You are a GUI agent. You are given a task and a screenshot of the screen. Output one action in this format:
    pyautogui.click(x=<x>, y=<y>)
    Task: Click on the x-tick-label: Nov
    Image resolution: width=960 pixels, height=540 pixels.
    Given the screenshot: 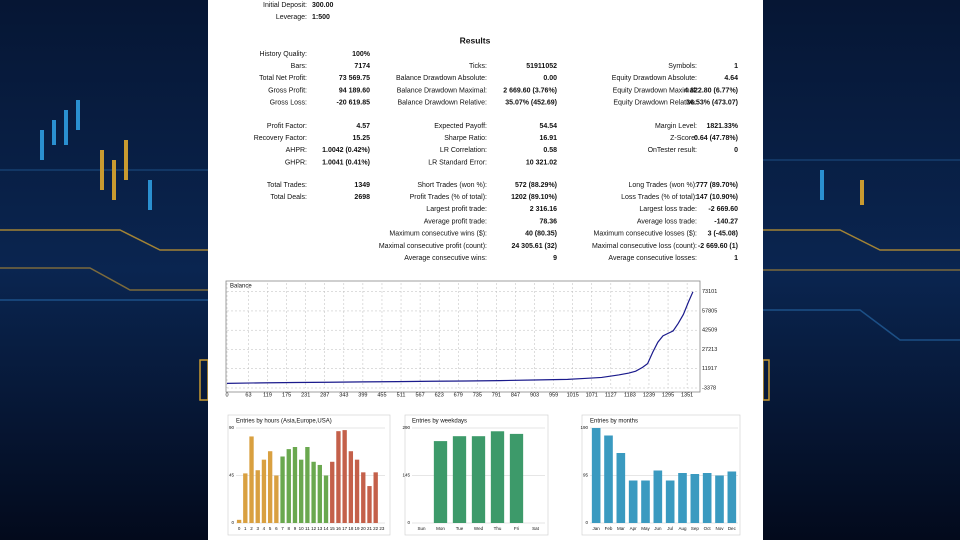 What is the action you would take?
    pyautogui.click(x=719, y=528)
    